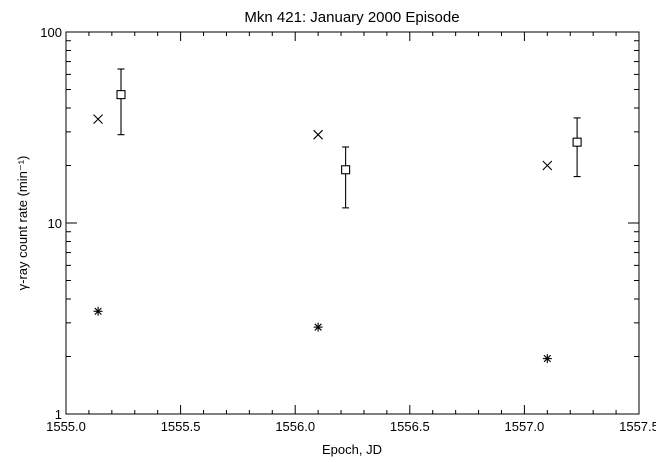 This screenshot has width=656, height=462. What do you see at coordinates (181, 426) in the screenshot?
I see `x-tick-label: 1555.5` at bounding box center [181, 426].